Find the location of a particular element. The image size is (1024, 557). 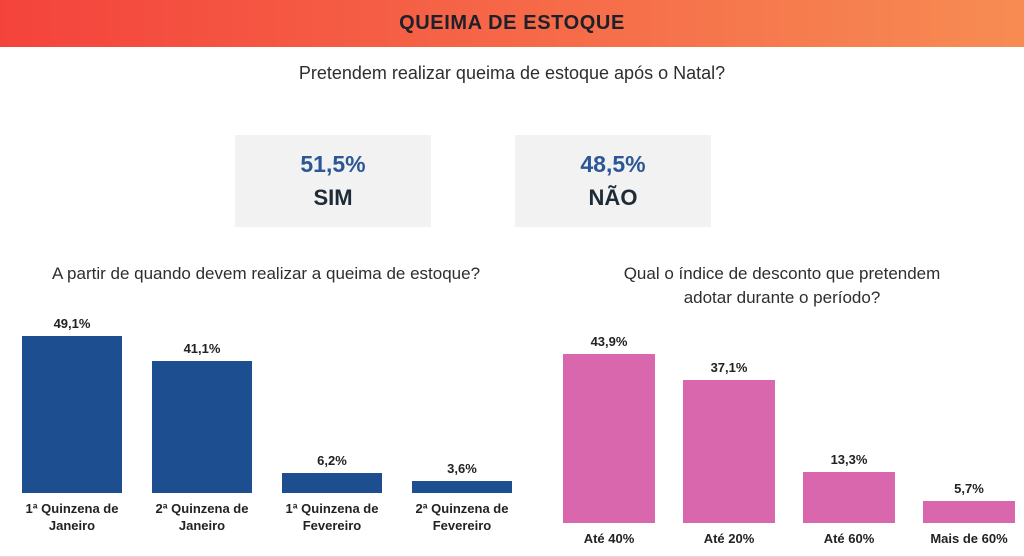

value-label: 43,9% is located at coordinates (609, 341).